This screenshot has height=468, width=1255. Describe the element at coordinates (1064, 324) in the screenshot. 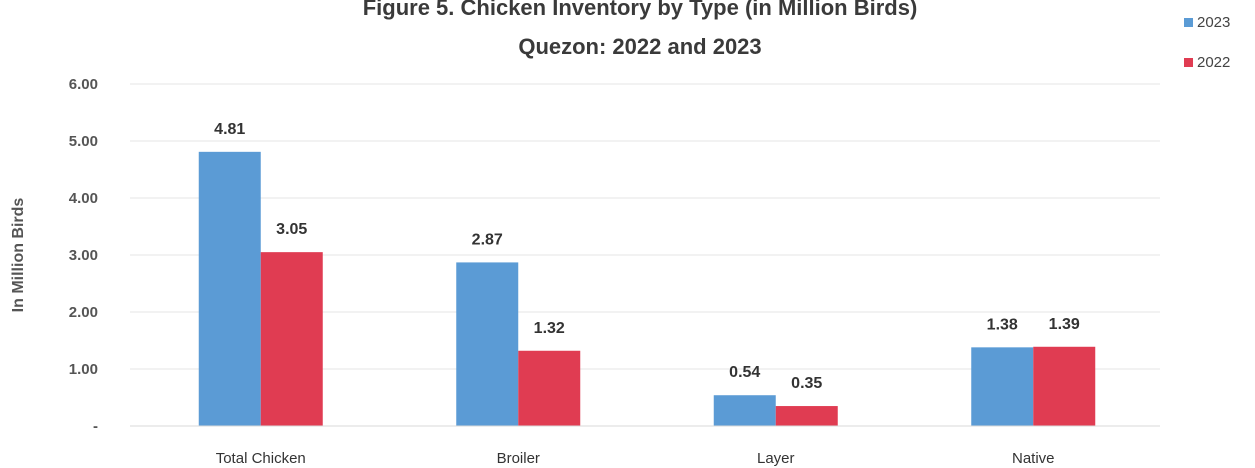

I see `data-label: 1.39` at that location.